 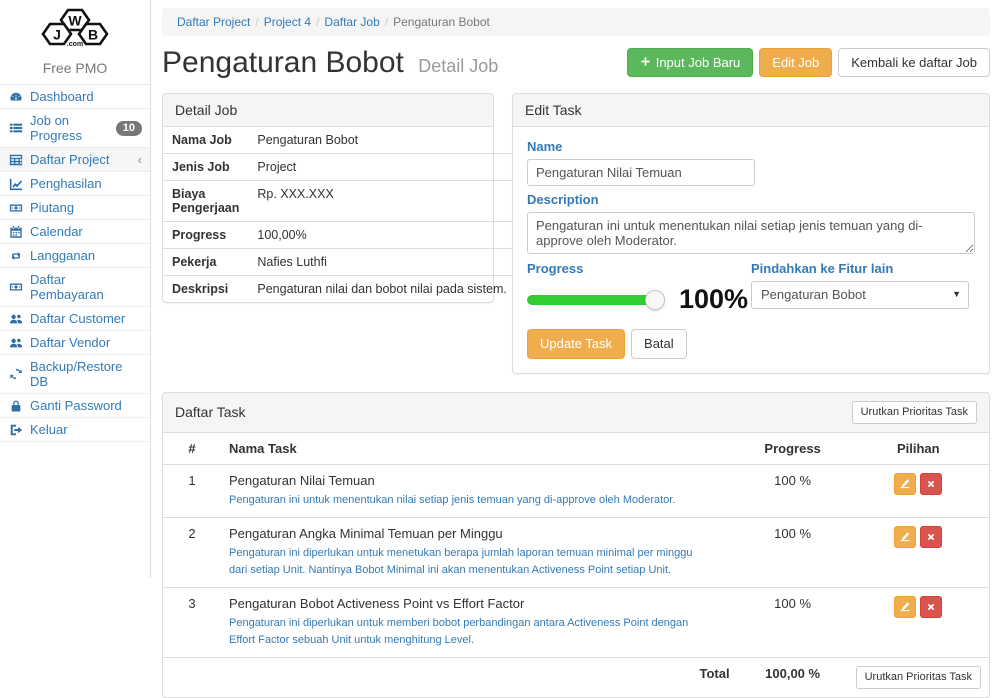 What do you see at coordinates (16, 184) in the screenshot?
I see `chart-line-icon` at bounding box center [16, 184].